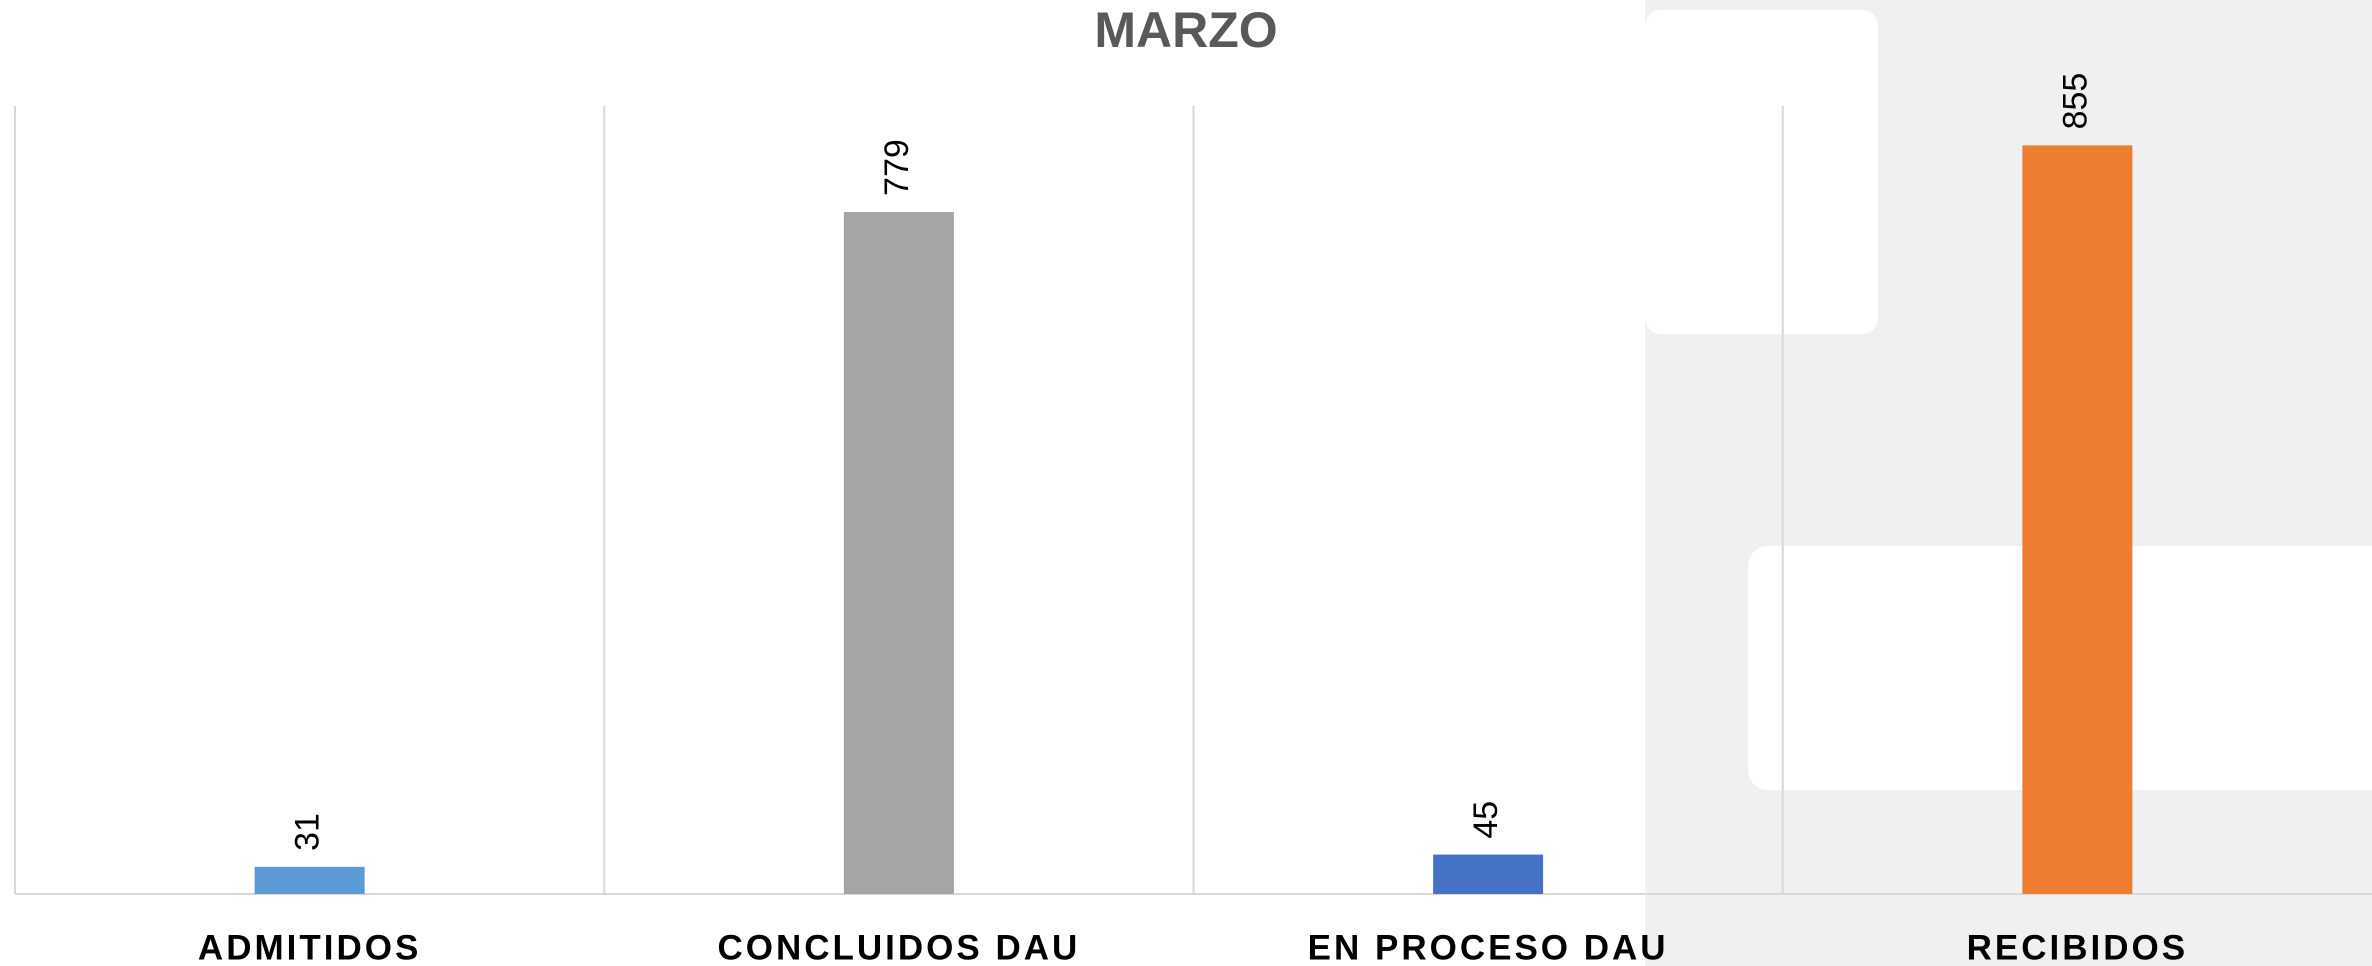  Describe the element at coordinates (1486, 820) in the screenshot. I see `data-label: 45` at that location.